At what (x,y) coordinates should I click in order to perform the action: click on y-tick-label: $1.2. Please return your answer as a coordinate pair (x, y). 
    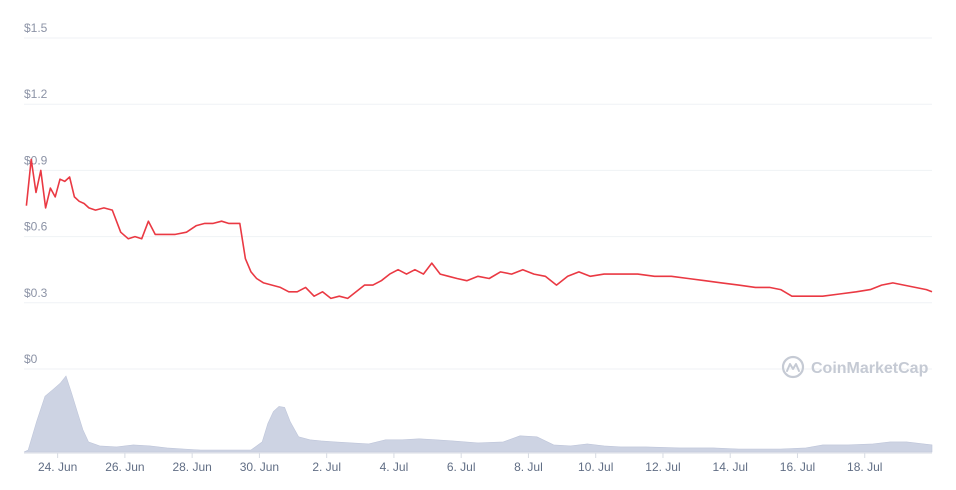
    Looking at the image, I should click on (36, 94).